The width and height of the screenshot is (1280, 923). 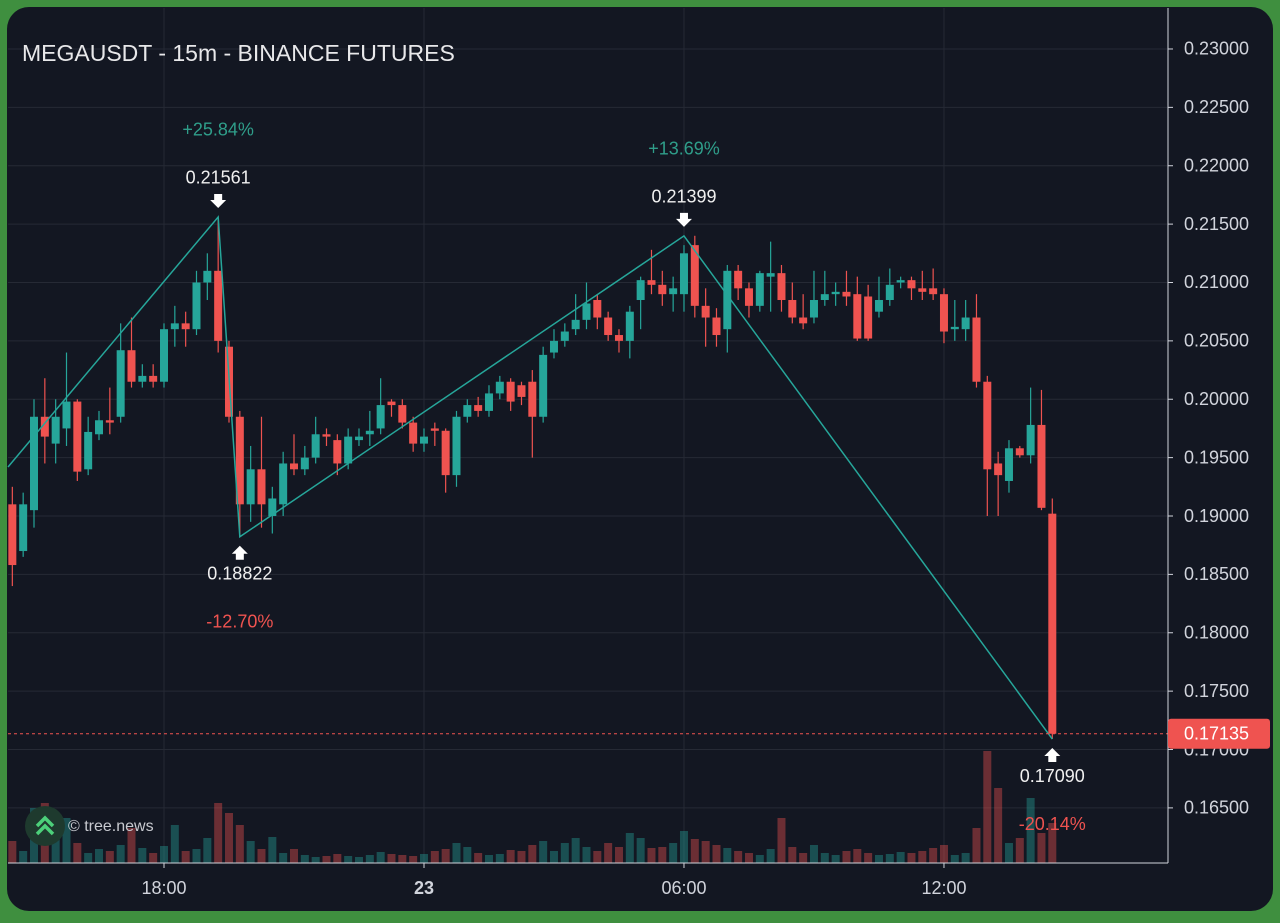 What do you see at coordinates (218, 130) in the screenshot?
I see `pivot-change: +25.84%` at bounding box center [218, 130].